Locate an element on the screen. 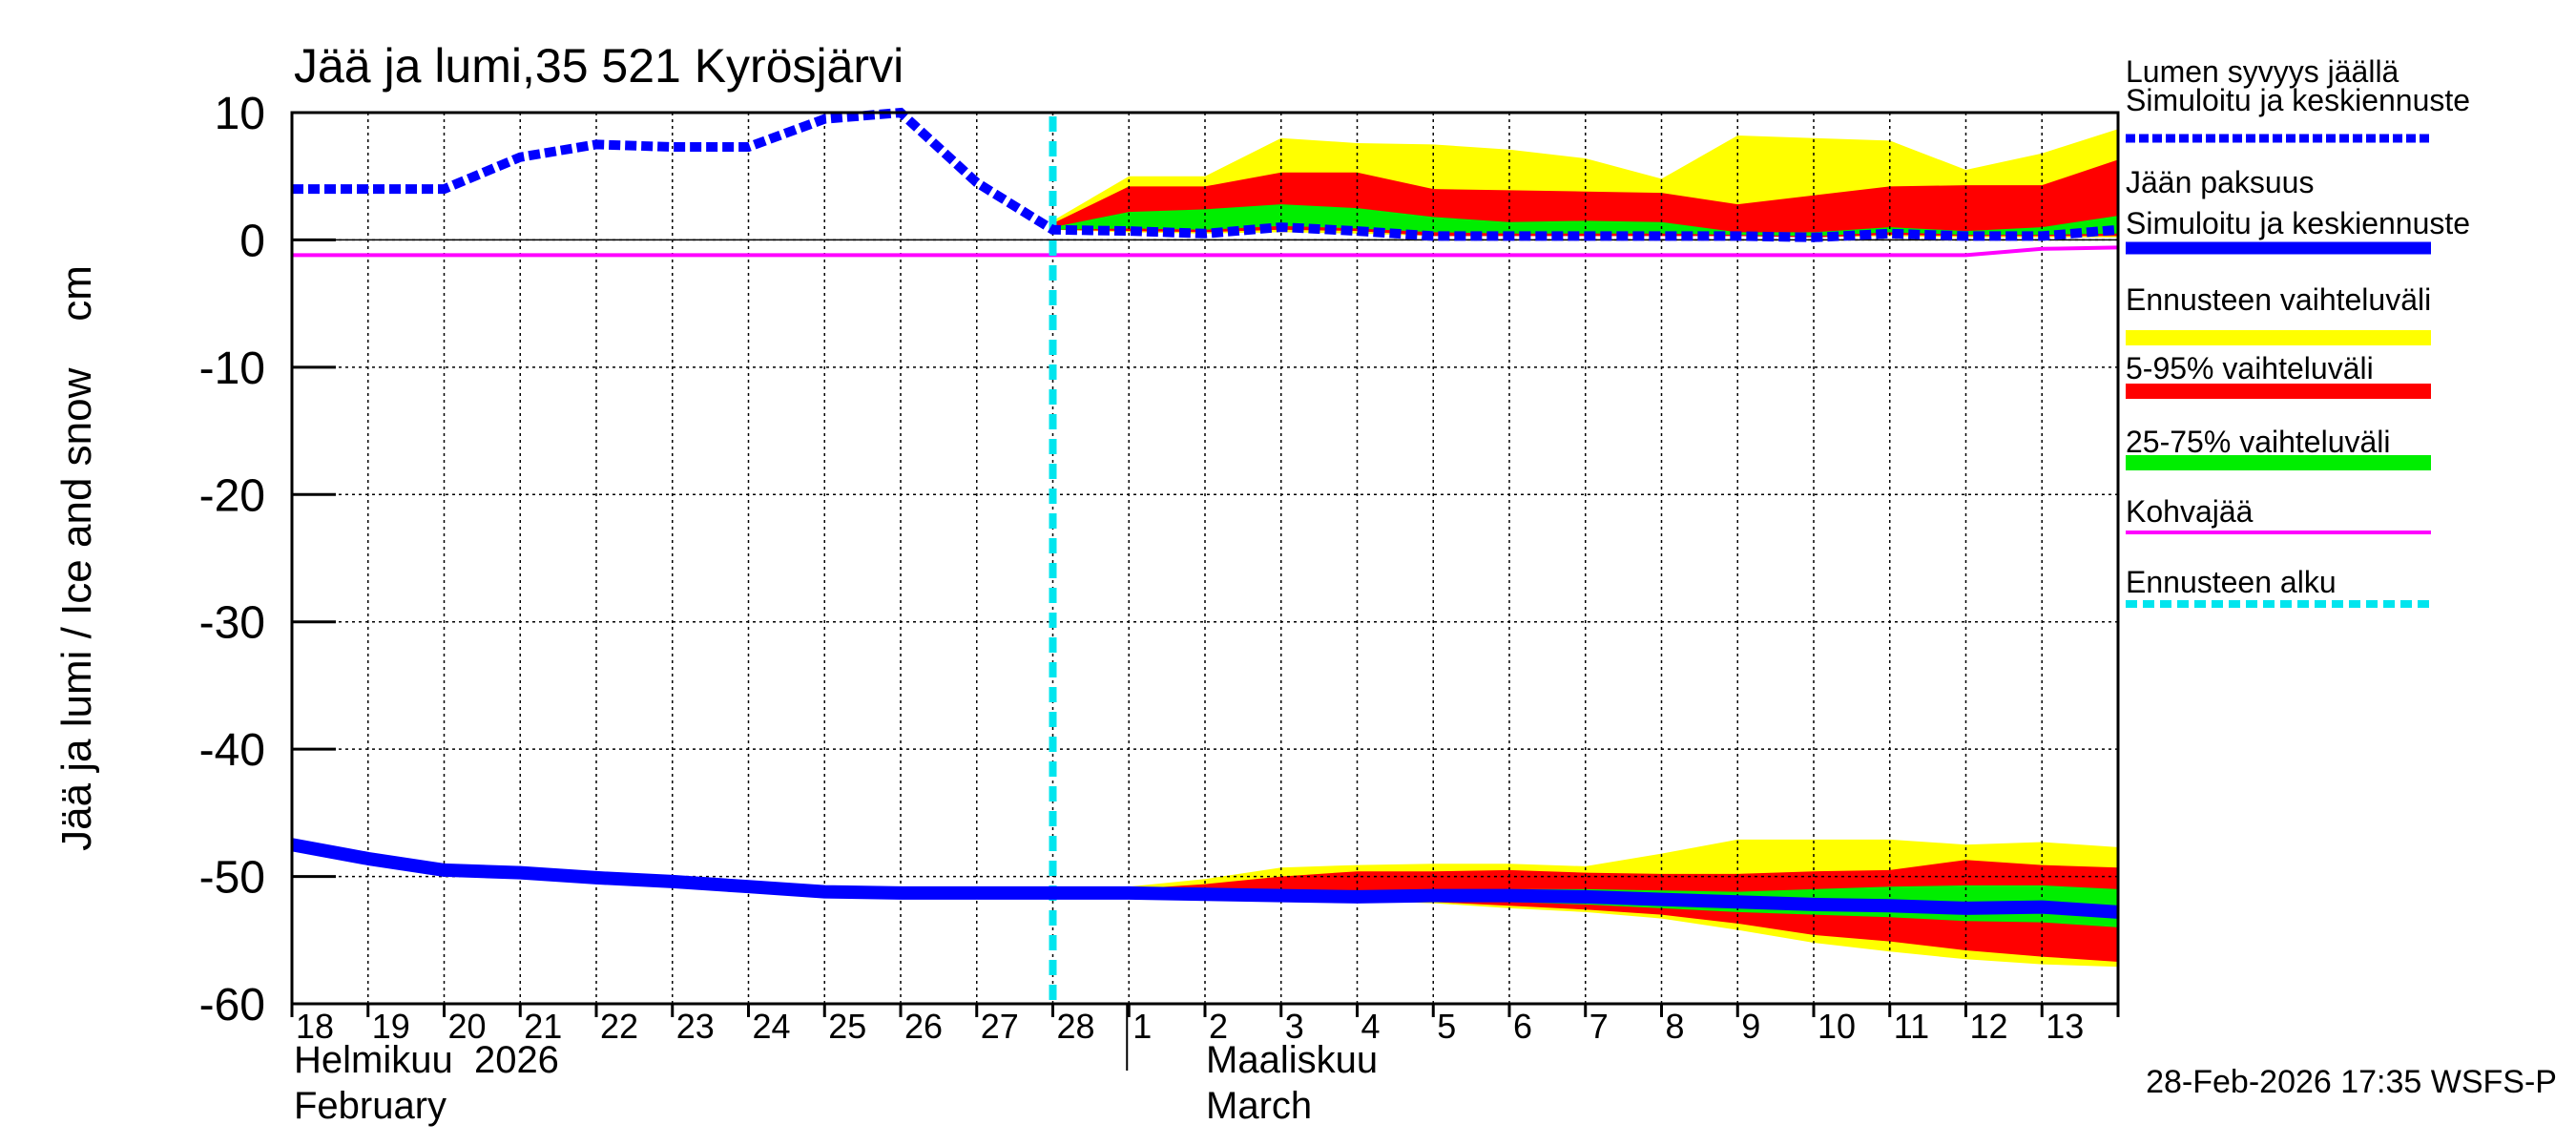 This screenshot has width=2576, height=1145. x-day-label: 25 is located at coordinates (847, 1026).